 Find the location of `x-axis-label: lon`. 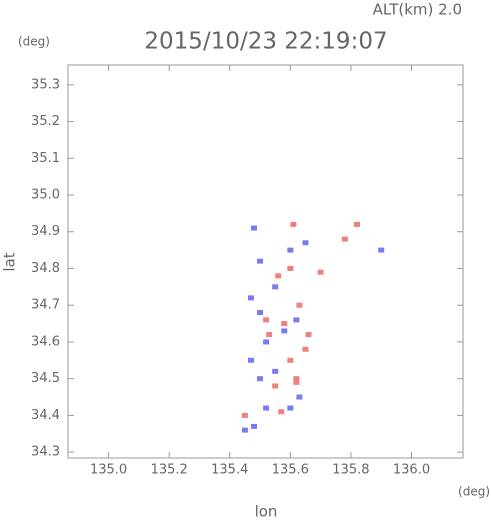

x-axis-label: lon is located at coordinates (266, 512).